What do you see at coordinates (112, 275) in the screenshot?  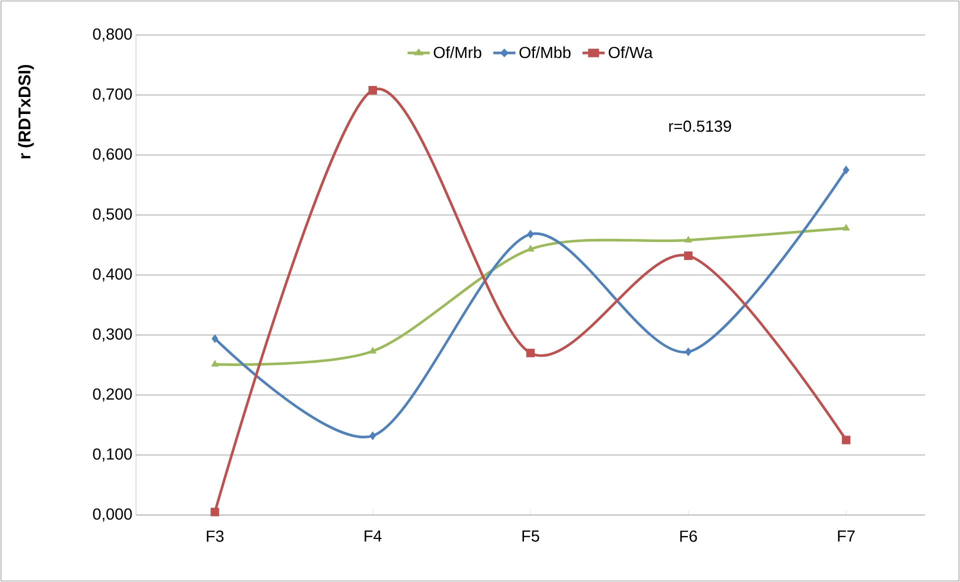 I see `y-tick-label: 0,400` at bounding box center [112, 275].